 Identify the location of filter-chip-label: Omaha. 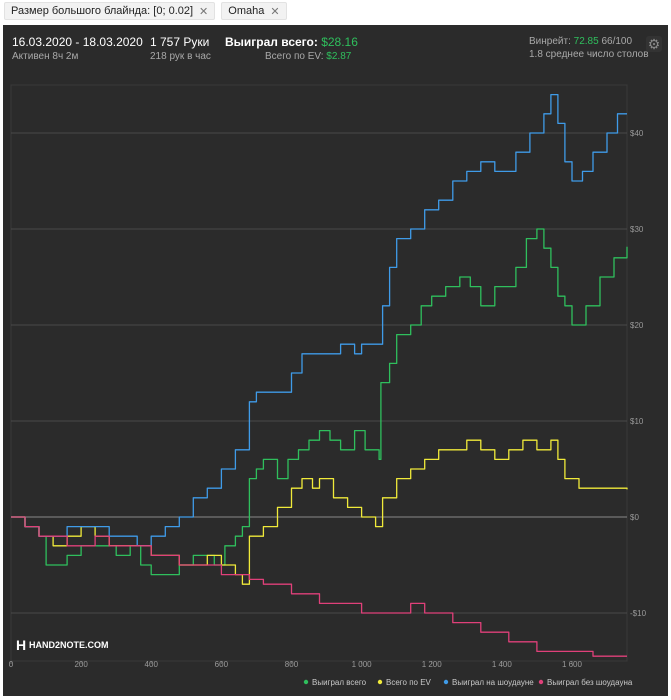
(246, 11).